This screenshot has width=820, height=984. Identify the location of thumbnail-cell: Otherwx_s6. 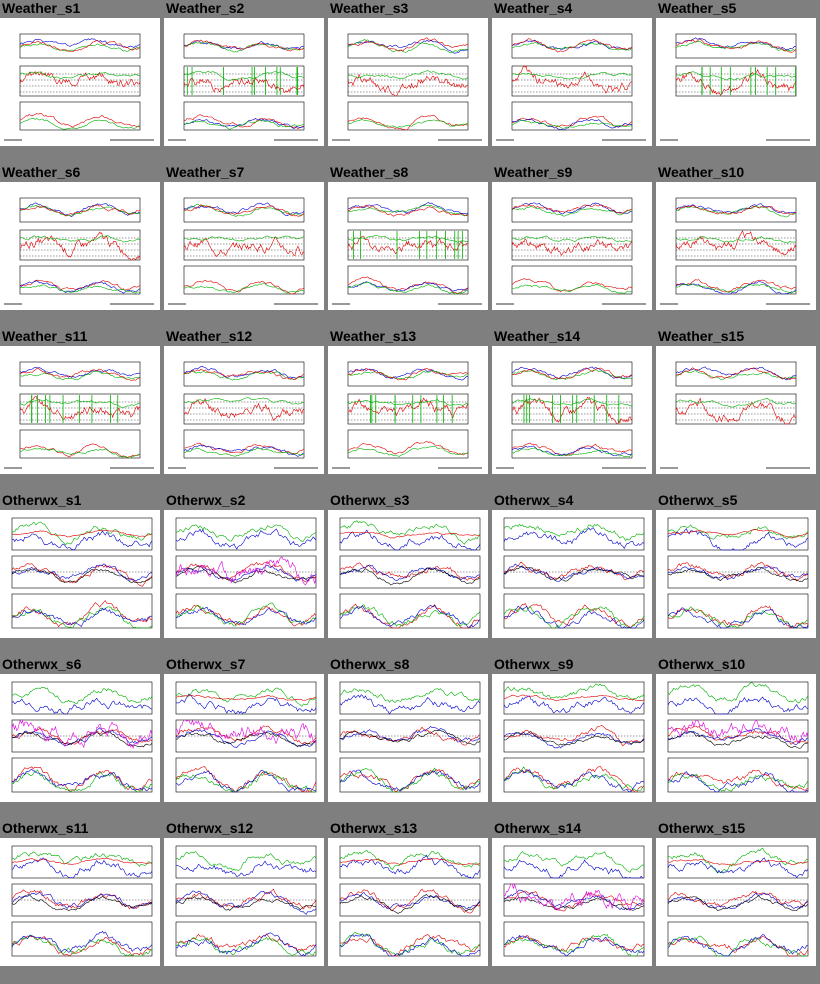
(80, 736).